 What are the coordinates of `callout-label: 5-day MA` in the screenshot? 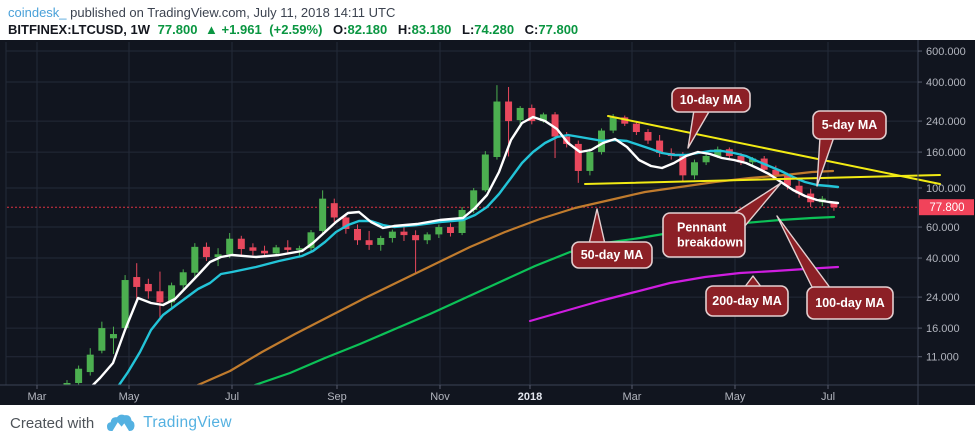 It's located at (850, 125).